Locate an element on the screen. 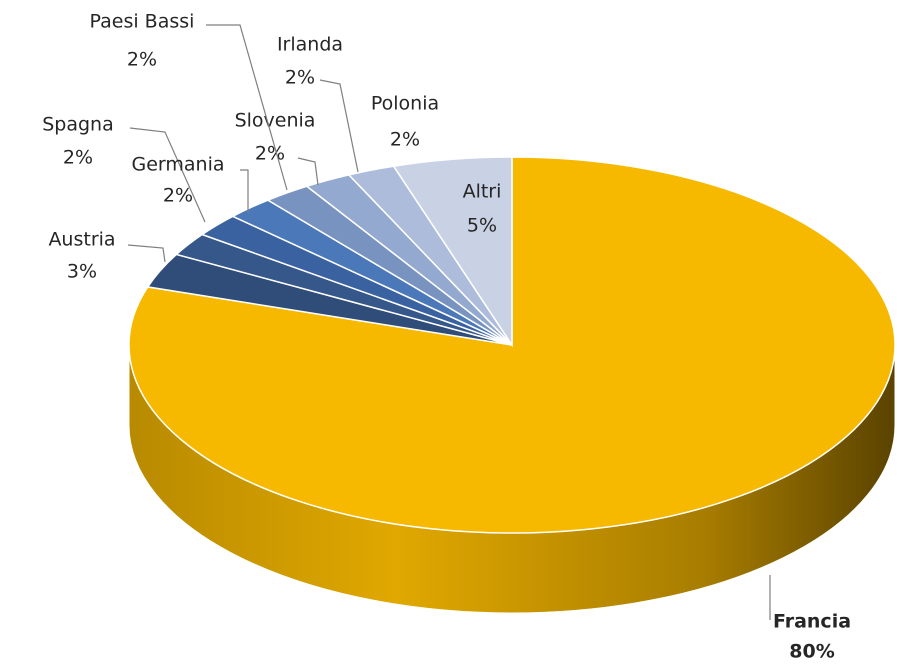 The height and width of the screenshot is (668, 897). value-label: 5% is located at coordinates (482, 226).